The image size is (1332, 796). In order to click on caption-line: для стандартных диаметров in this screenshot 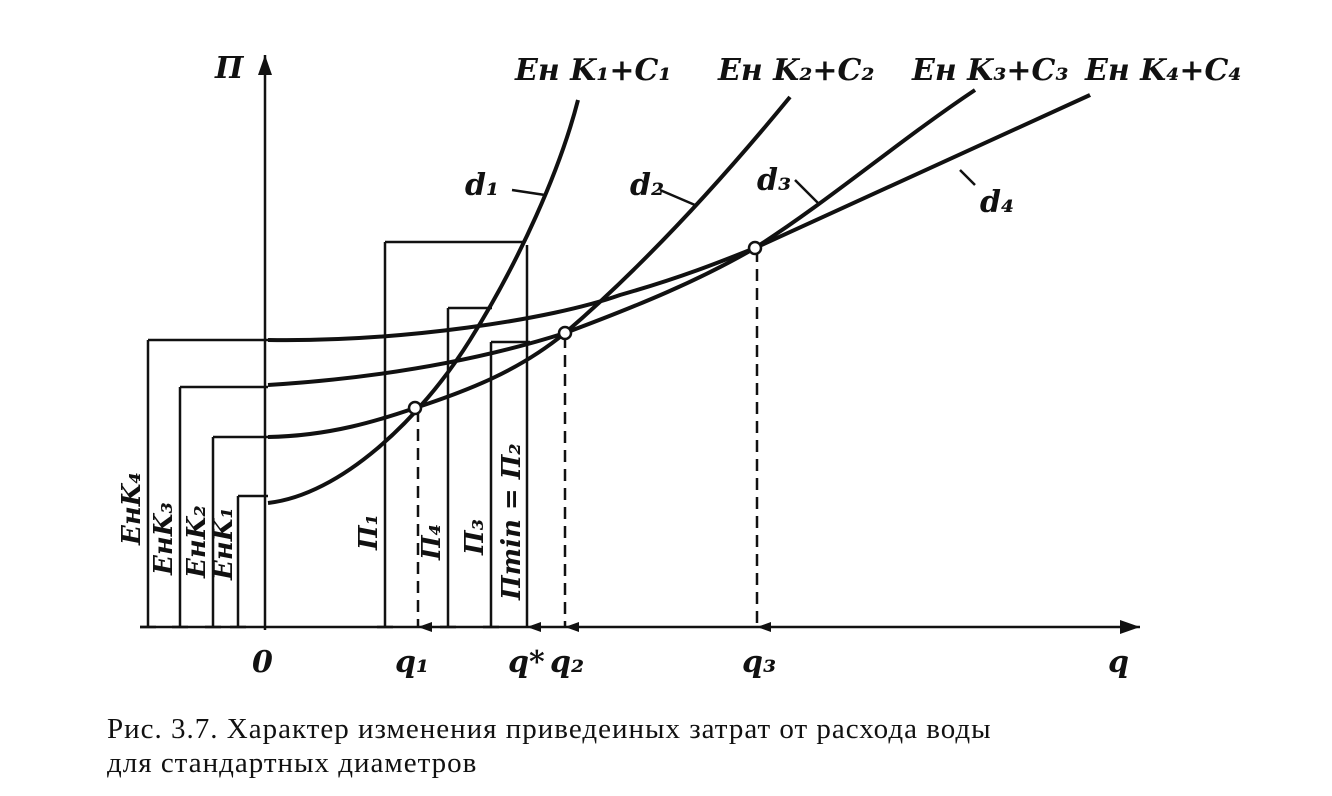, I will do `click(292, 763)`.